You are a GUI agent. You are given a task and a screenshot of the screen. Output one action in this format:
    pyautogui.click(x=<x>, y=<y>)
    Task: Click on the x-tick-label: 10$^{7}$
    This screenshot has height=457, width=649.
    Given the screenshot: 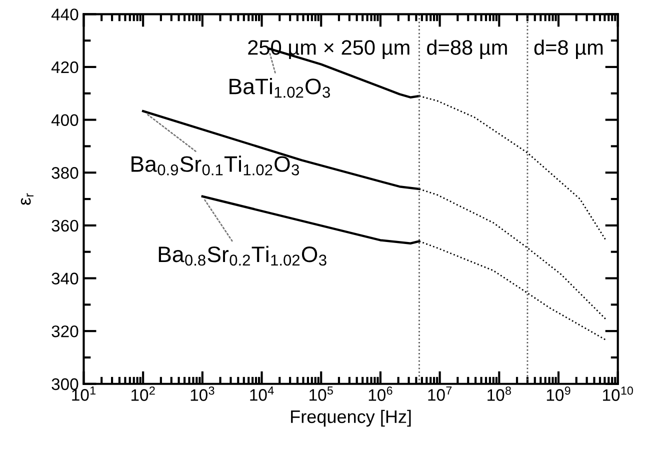 What is the action you would take?
    pyautogui.click(x=440, y=393)
    